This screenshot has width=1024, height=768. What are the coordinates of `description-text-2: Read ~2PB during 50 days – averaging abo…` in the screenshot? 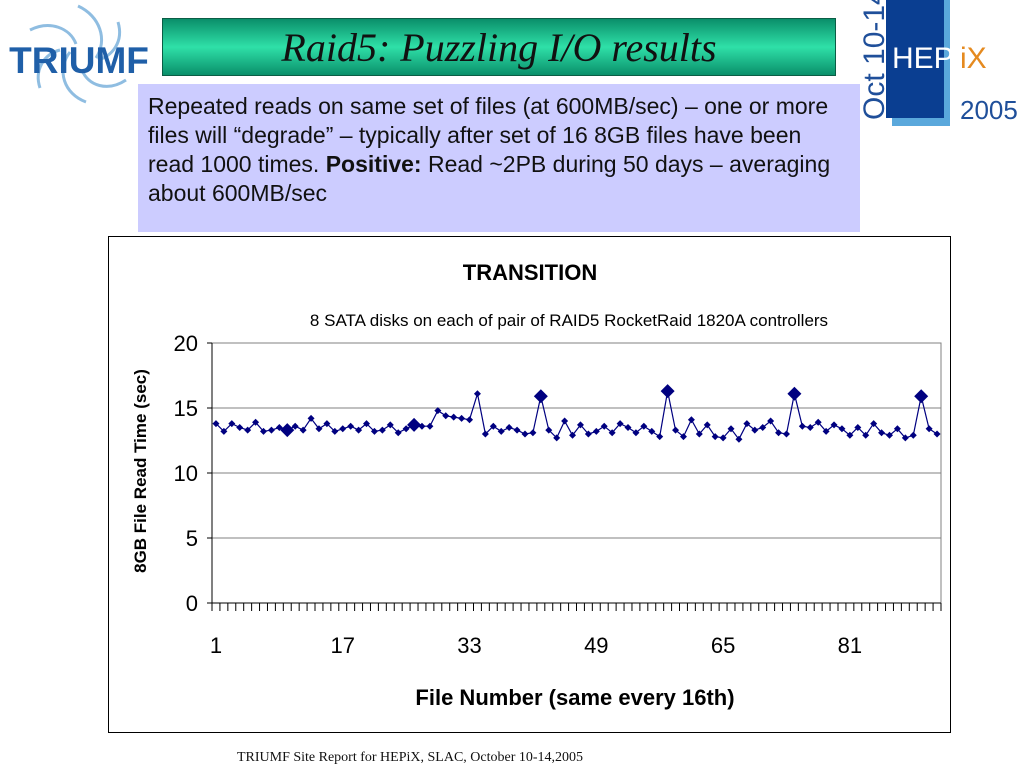 It's located at (489, 178).